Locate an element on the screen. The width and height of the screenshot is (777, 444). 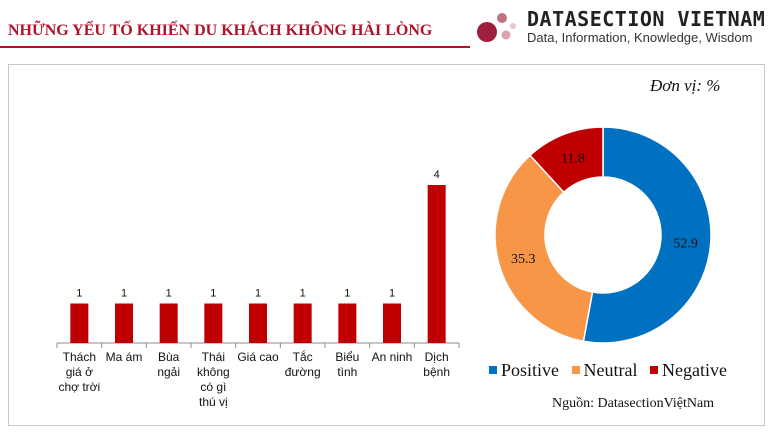
donut-legend: Positive Neutral Negative is located at coordinates (612, 370).